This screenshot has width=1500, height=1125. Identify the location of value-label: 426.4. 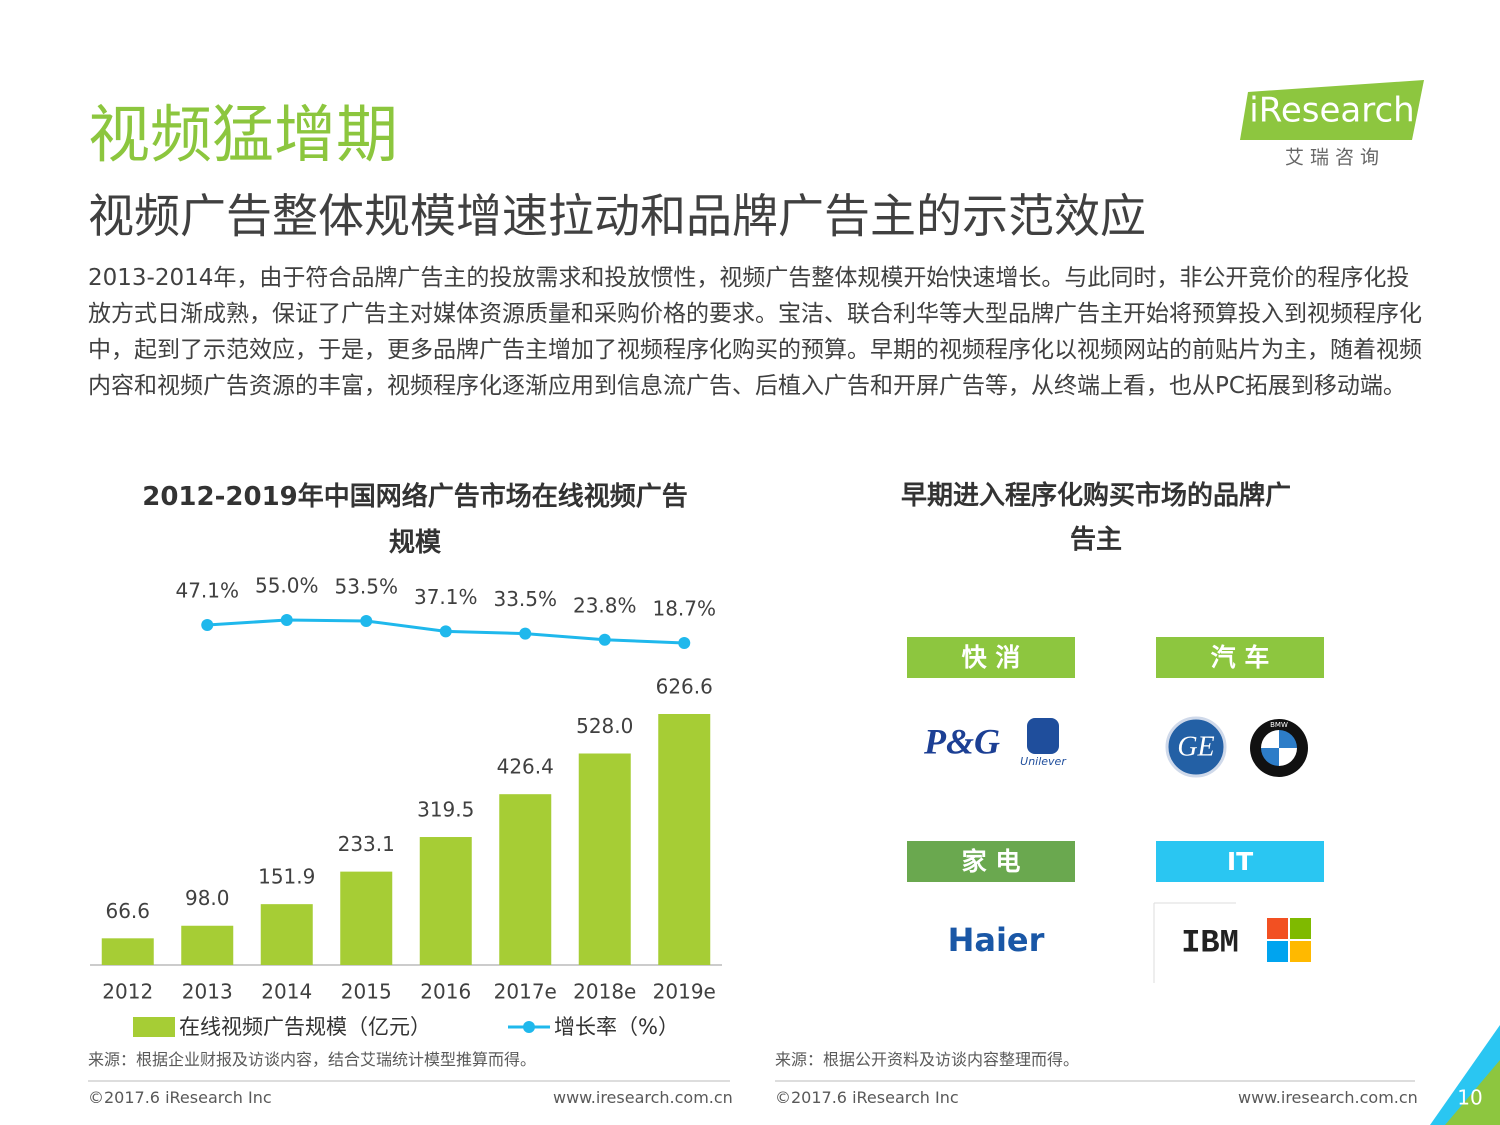
(525, 767).